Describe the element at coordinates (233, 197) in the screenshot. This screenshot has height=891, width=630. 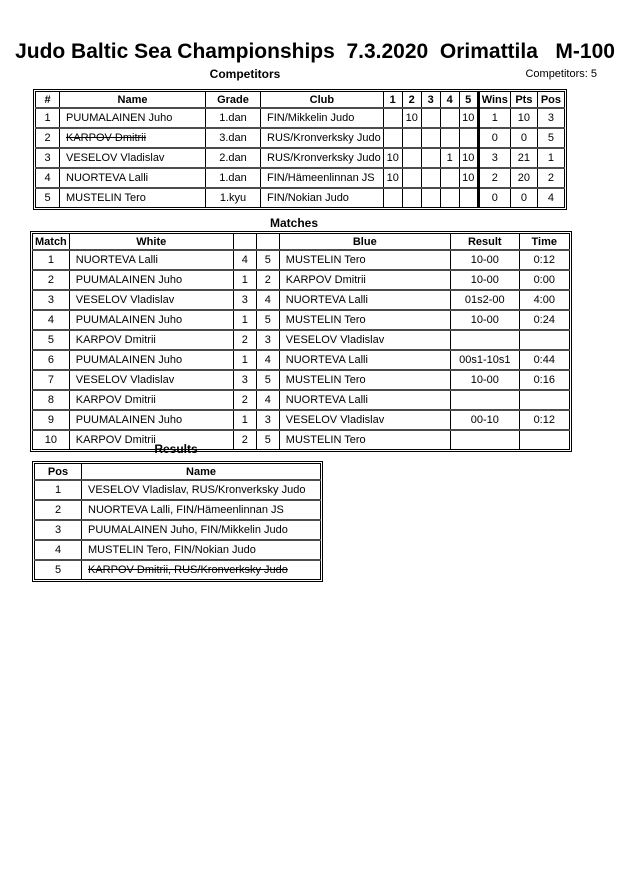
I see `competitor-grade-cell: 1.kyu` at that location.